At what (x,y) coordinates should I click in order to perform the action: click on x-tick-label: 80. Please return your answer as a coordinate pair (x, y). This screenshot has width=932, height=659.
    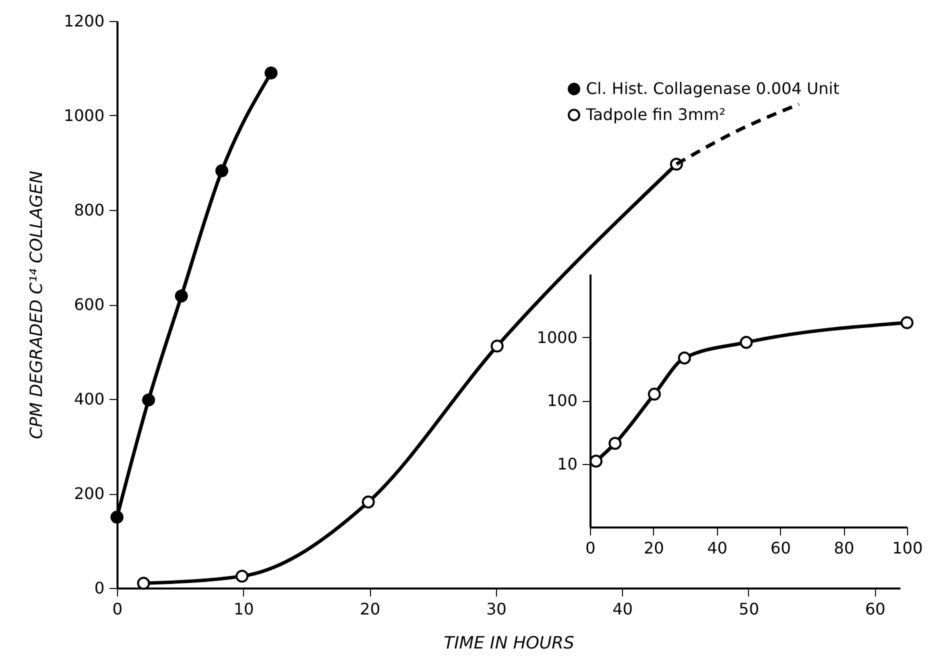
    Looking at the image, I should click on (844, 548).